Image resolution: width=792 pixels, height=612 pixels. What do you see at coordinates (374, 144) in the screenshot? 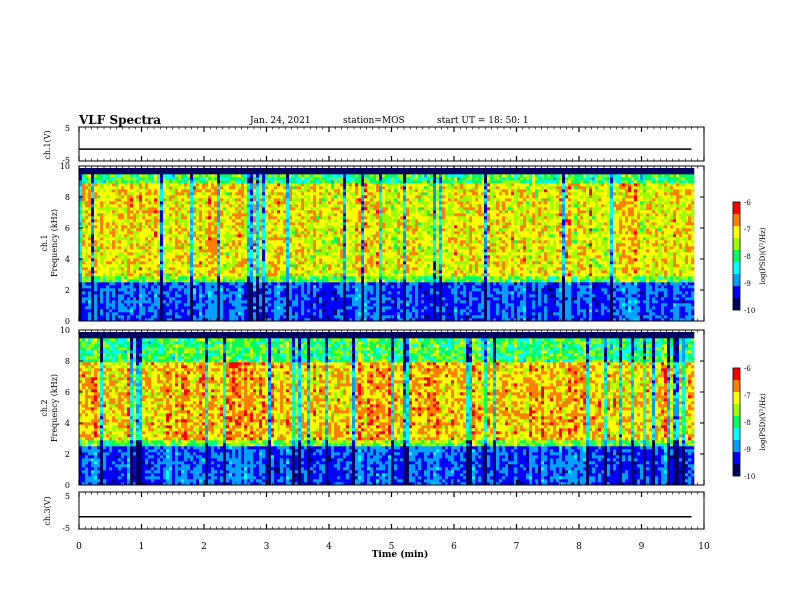
I see `ch1-voltage-panel: 5 -5 ch.1(V)` at bounding box center [374, 144].